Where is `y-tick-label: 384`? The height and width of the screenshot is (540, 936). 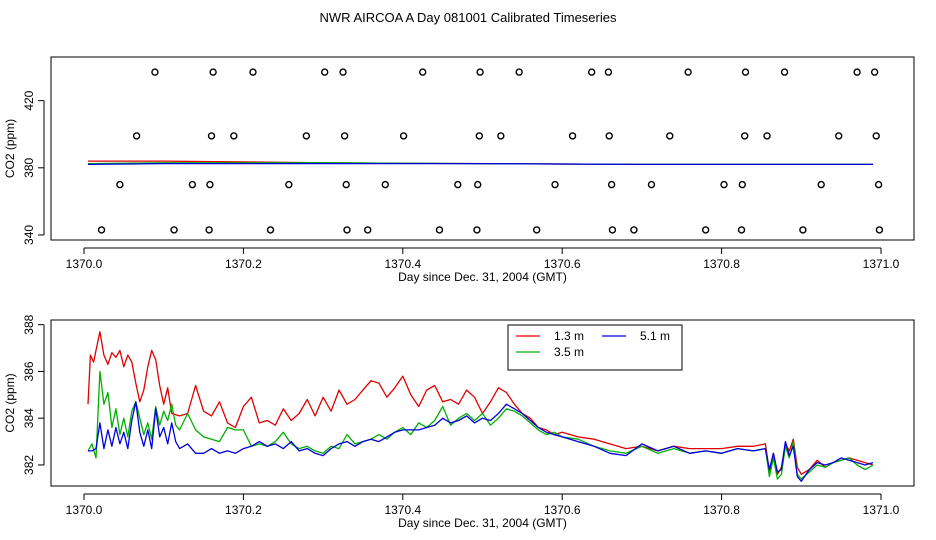
y-tick-label: 384 is located at coordinates (29, 418).